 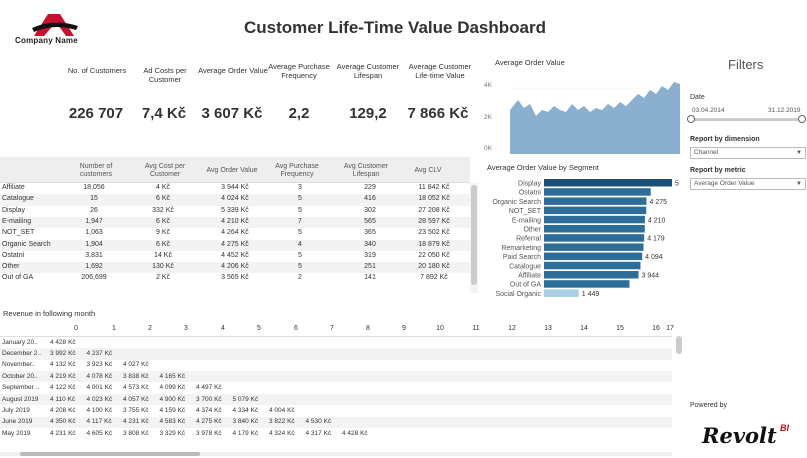 I want to click on table-row: Catalogue 15 6 Kč 4 024 Kč 5 416 18 052 Kč, so click(x=235, y=200).